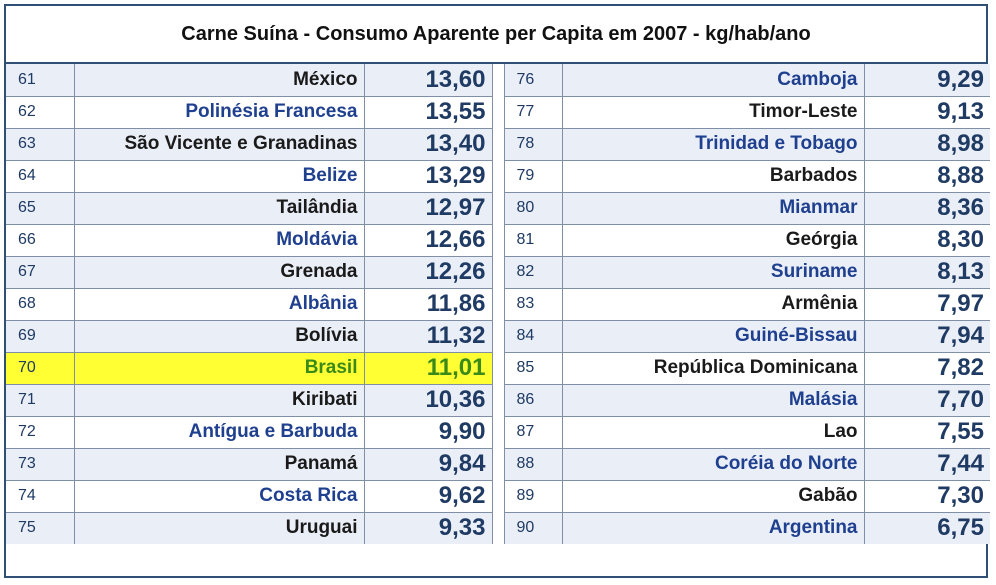  Describe the element at coordinates (40, 272) in the screenshot. I see `left-rank: 67` at that location.